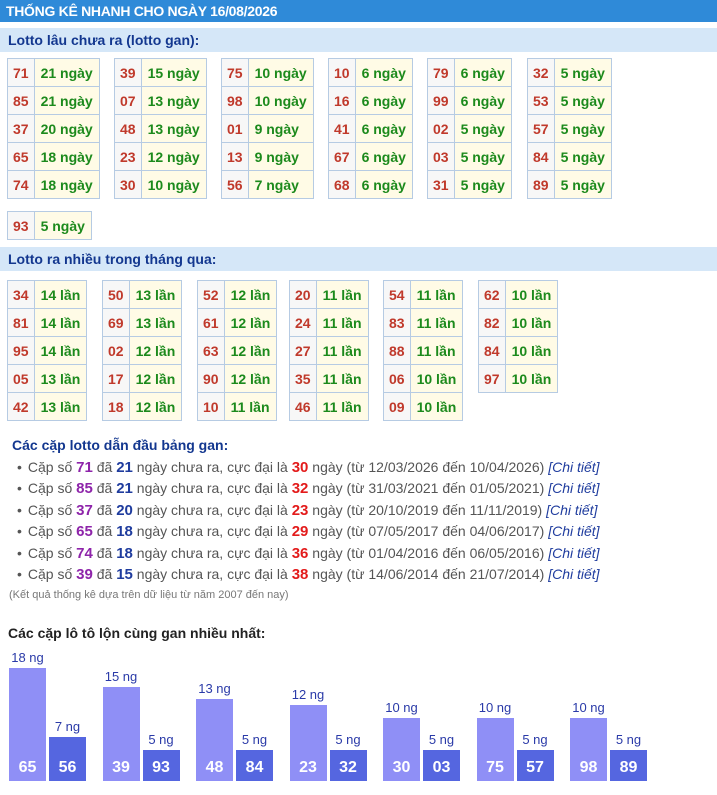  What do you see at coordinates (116, 294) in the screenshot?
I see `lotto-number: 50` at bounding box center [116, 294].